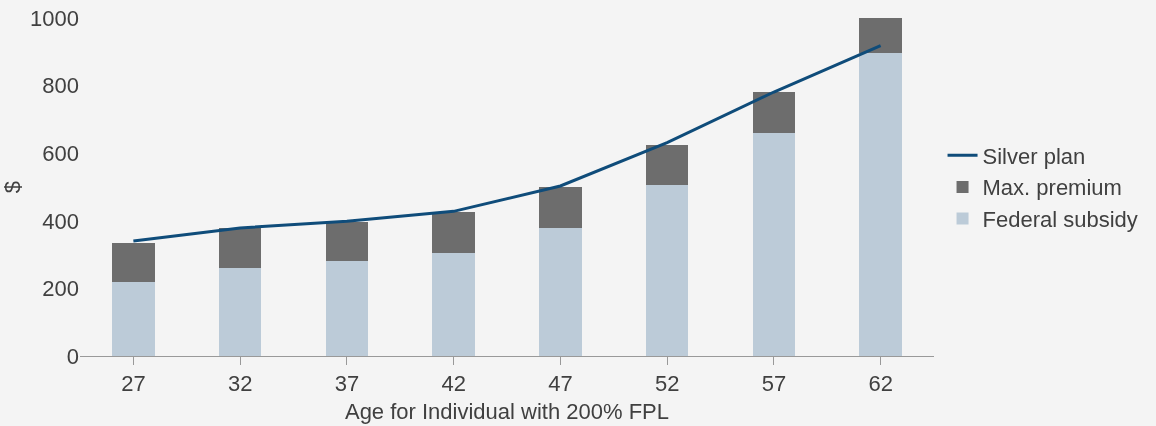 This screenshot has height=426, width=1156. Describe the element at coordinates (133, 384) in the screenshot. I see `x-tick-label: 27` at that location.